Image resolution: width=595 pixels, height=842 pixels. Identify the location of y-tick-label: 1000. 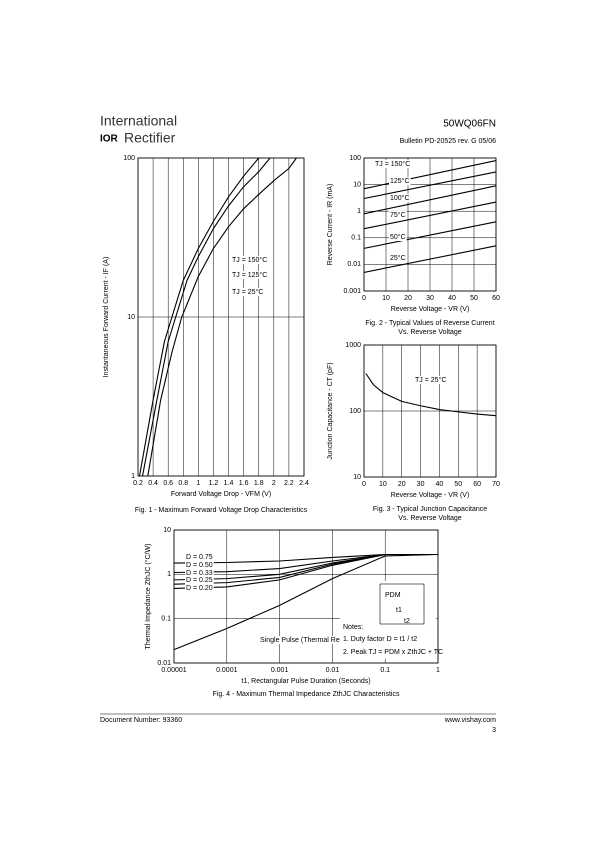
(353, 345).